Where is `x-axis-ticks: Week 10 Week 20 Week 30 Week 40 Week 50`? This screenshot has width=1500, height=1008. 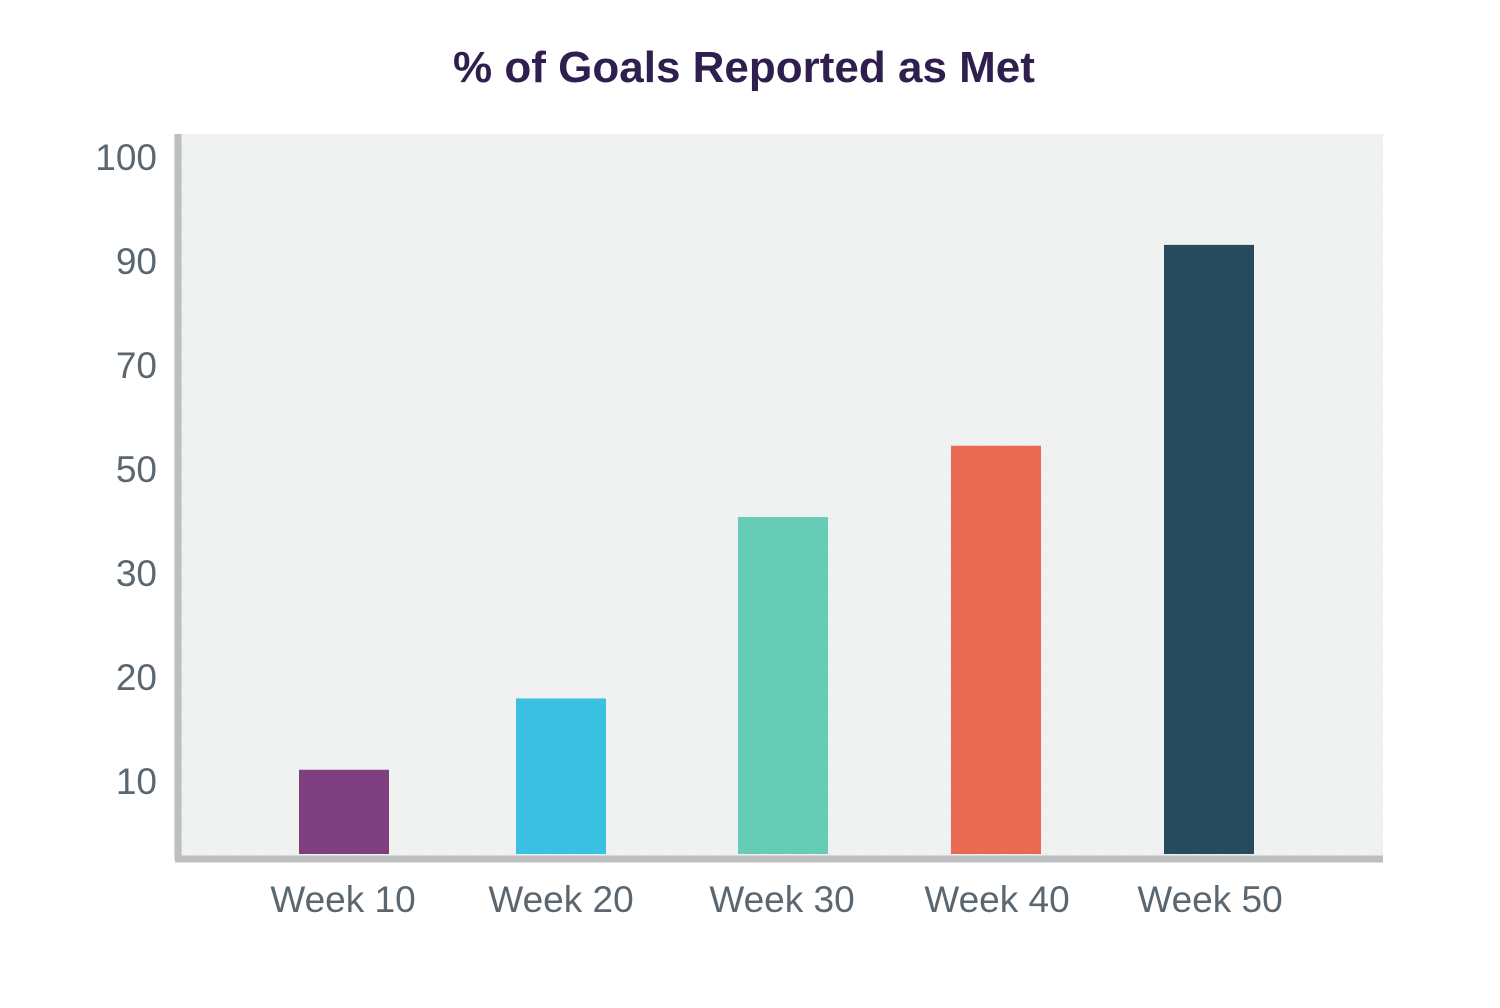 x-axis-ticks: Week 10 Week 20 Week 30 Week 40 Week 50 is located at coordinates (776, 899).